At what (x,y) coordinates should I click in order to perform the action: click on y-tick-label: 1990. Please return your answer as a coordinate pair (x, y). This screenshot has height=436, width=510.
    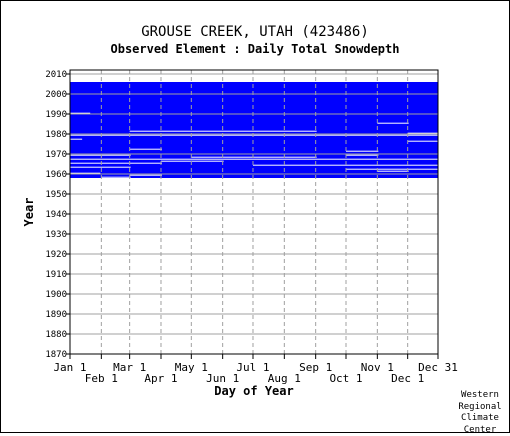
    Looking at the image, I should click on (56, 115).